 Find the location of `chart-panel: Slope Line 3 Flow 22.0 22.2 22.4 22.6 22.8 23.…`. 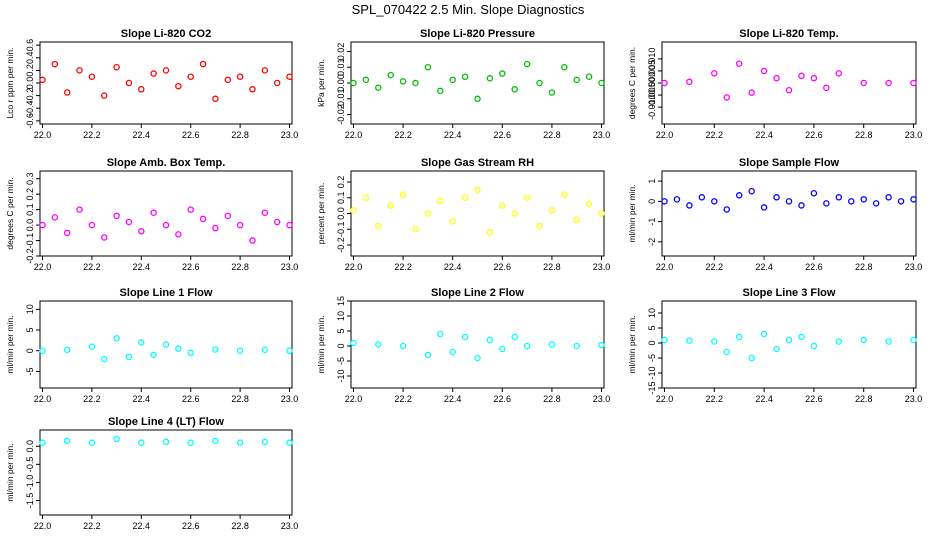

chart-panel: Slope Line 3 Flow 22.0 22.2 22.4 22.6 22.8 23.… is located at coordinates (774, 345).